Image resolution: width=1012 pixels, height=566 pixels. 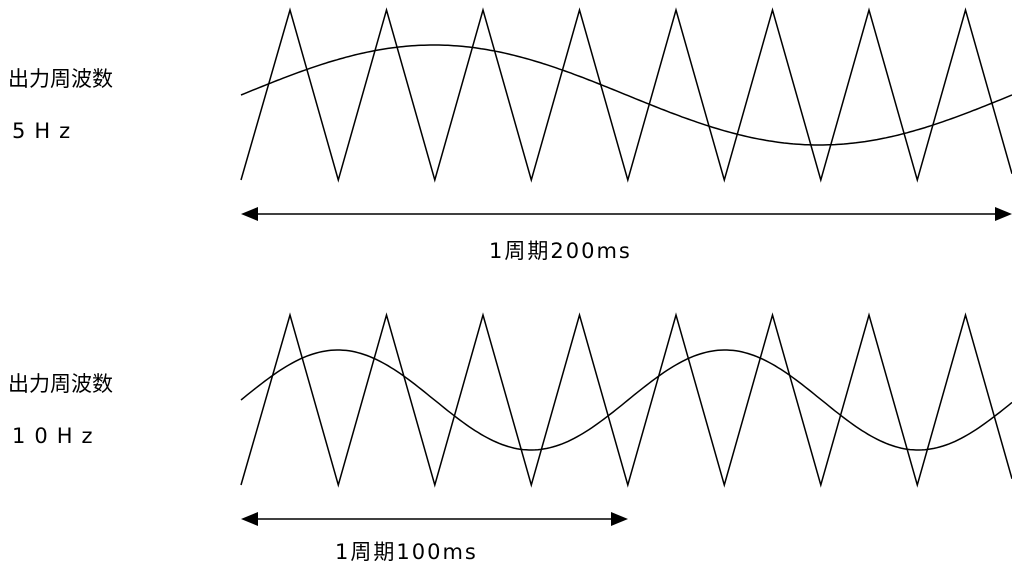 I want to click on reference-sine-wave-5hz, so click(x=626, y=95).